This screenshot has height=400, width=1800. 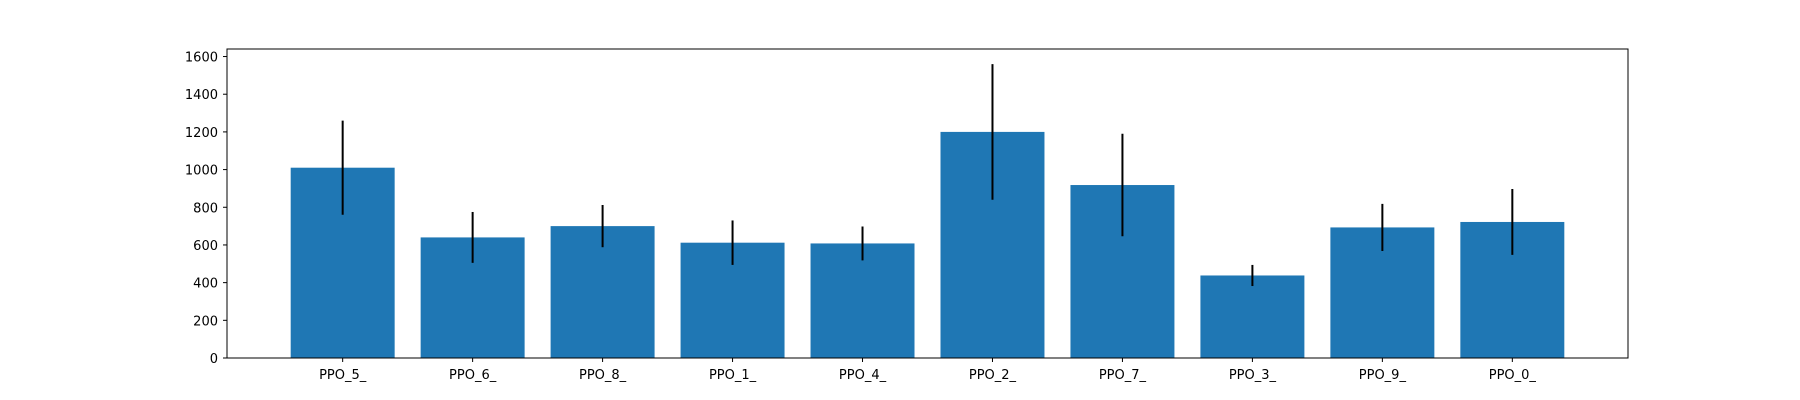 I want to click on x-tick-label: PPO_6_, so click(x=473, y=375).